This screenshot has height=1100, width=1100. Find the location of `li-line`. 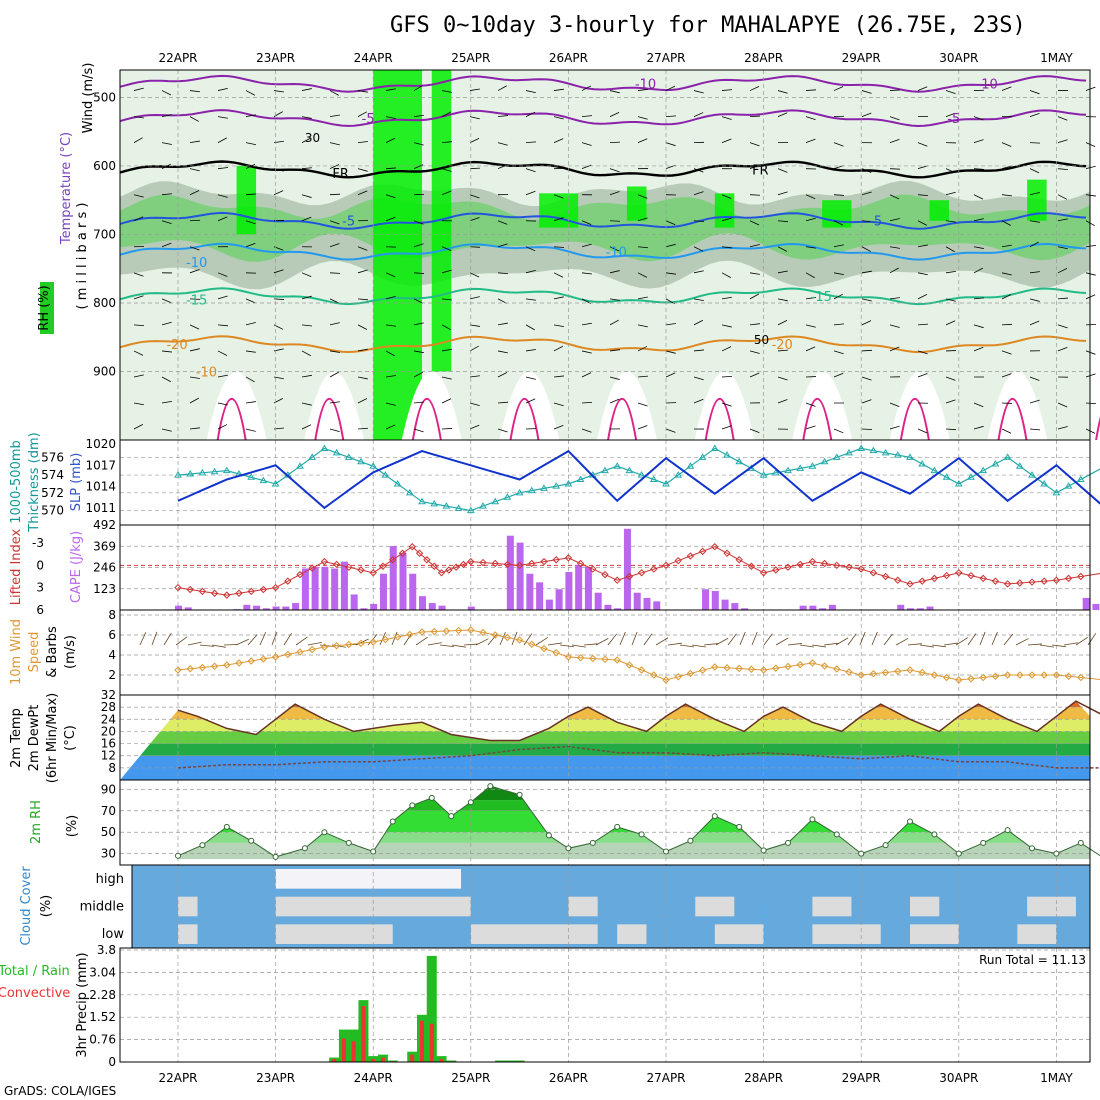

li-line is located at coordinates (638, 571).